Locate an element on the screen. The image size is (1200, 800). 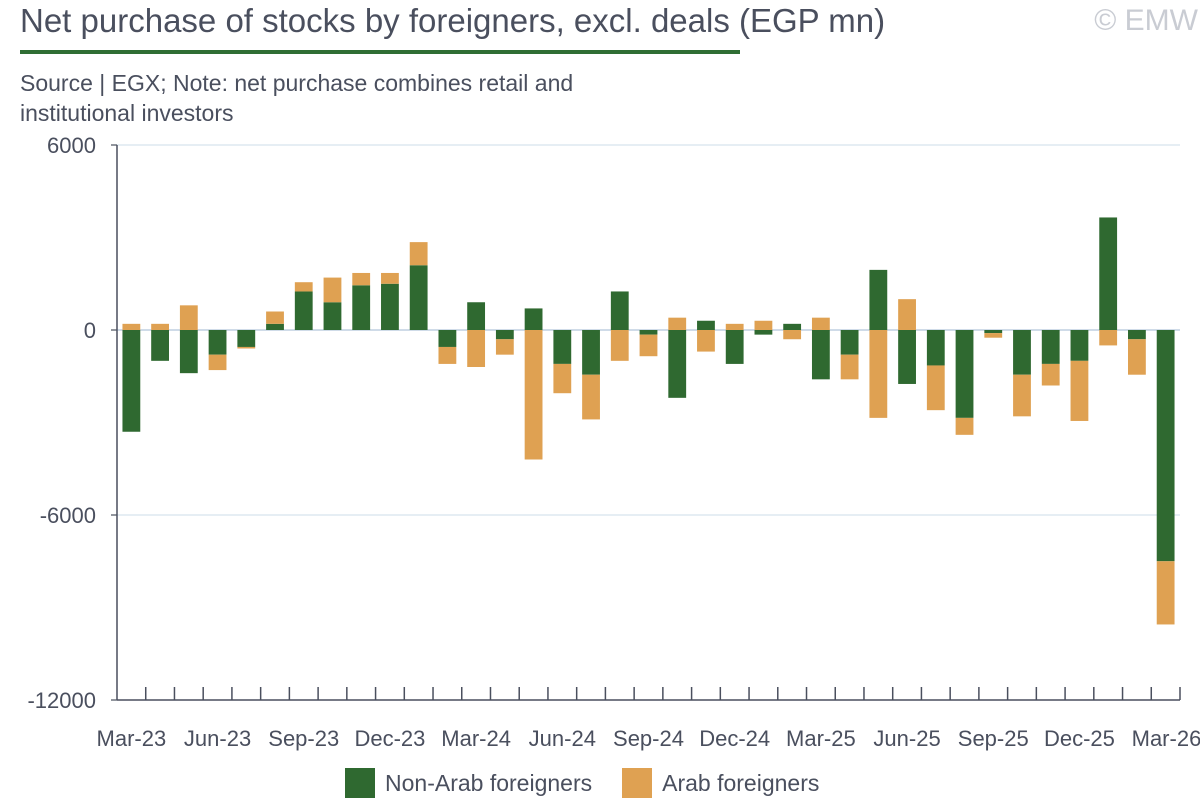
x-tick-label: Sep-23 is located at coordinates (303, 738).